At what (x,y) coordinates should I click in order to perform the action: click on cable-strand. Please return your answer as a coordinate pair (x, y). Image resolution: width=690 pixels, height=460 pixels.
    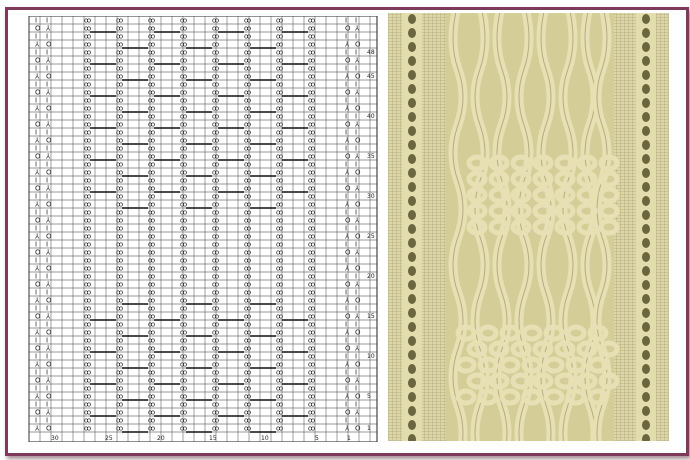
    Looking at the image, I should click on (524, 227).